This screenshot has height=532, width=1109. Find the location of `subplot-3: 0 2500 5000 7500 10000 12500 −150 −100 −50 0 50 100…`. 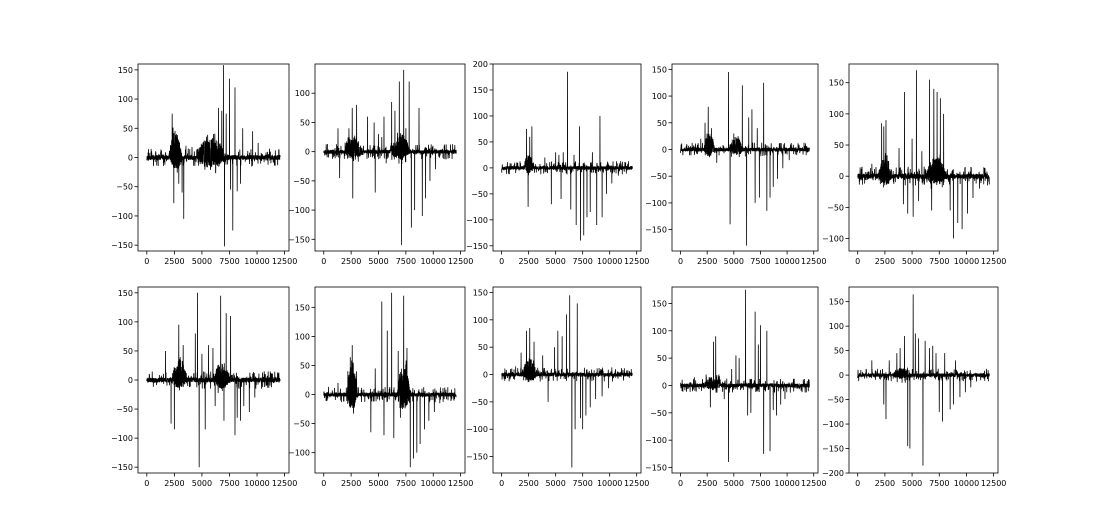

subplot-3: 0 2500 5000 7500 10000 12500 −150 −100 −50 0 50 100… is located at coordinates (557, 163).